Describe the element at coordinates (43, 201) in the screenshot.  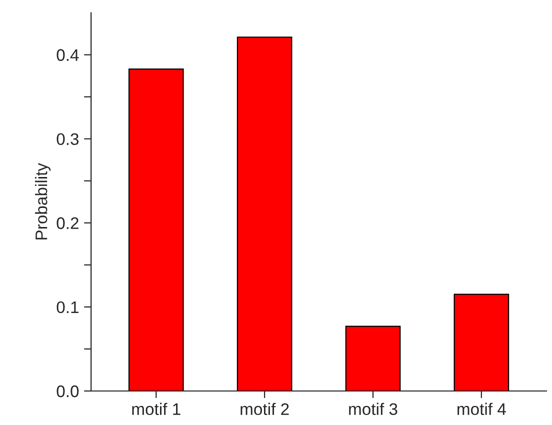
I see `y-axis-title: Probability` at that location.